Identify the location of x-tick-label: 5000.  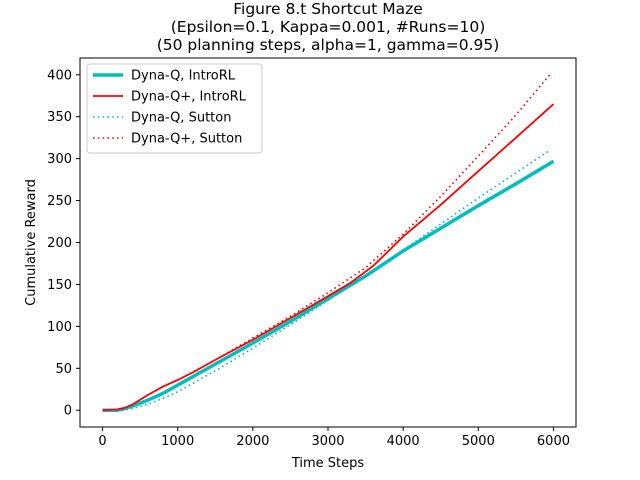
(478, 441).